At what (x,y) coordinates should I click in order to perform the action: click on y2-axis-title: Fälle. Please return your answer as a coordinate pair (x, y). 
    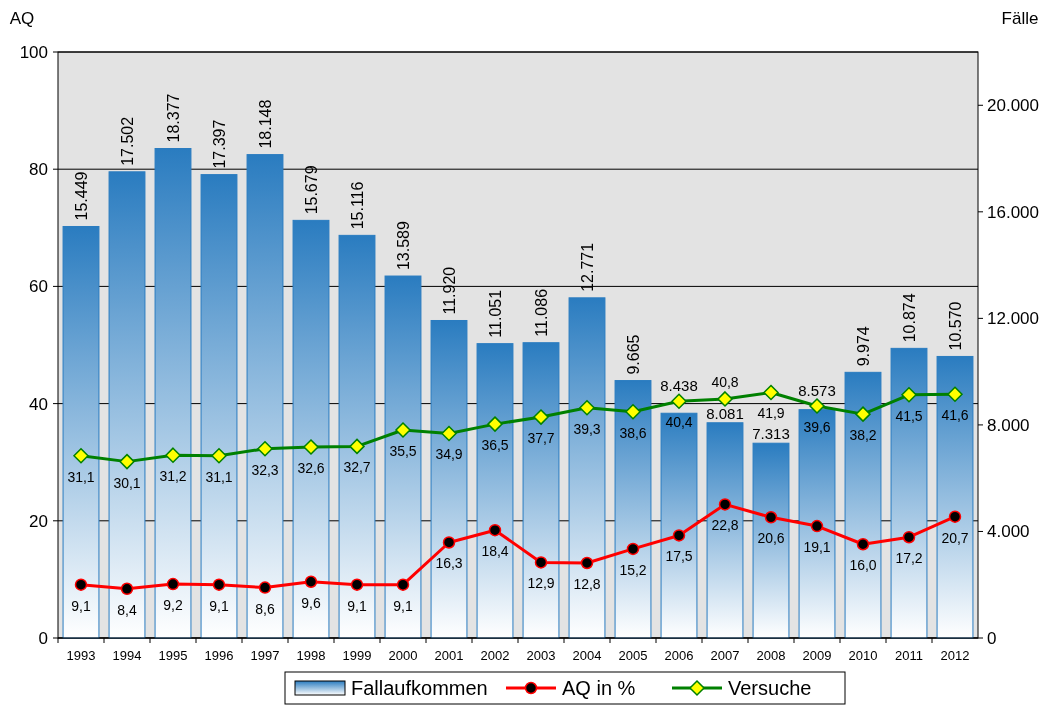
    Looking at the image, I should click on (1020, 18).